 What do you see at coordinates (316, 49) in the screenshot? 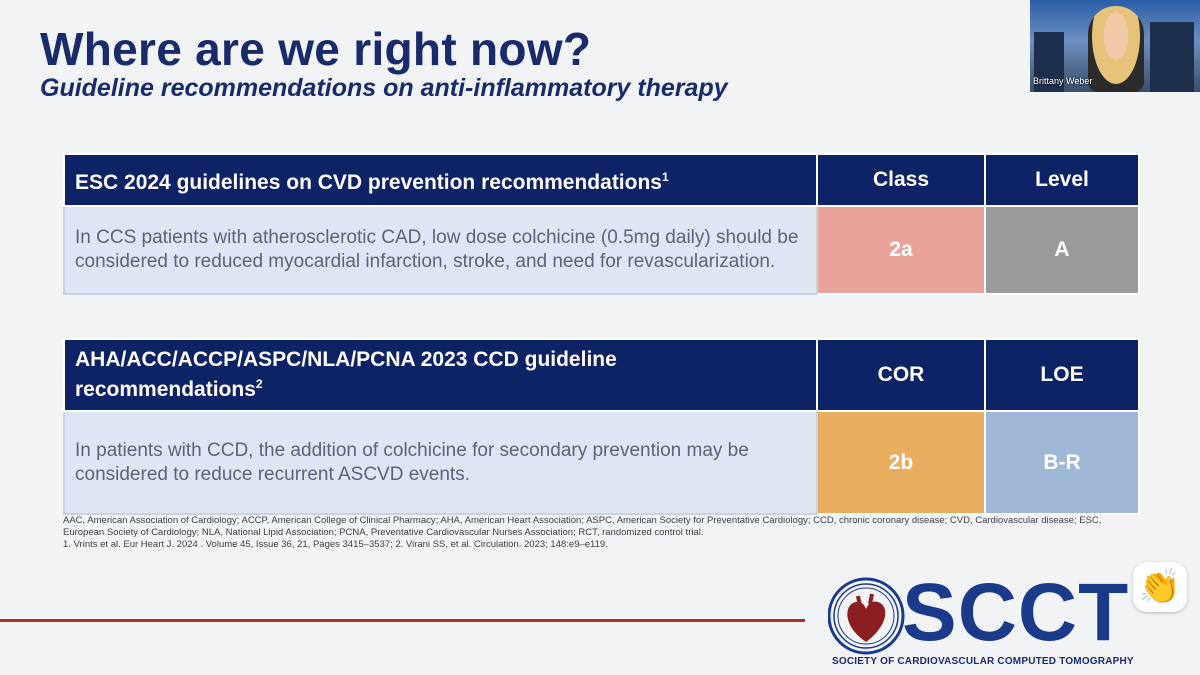
I see `slide-title: Where are we right now?` at bounding box center [316, 49].